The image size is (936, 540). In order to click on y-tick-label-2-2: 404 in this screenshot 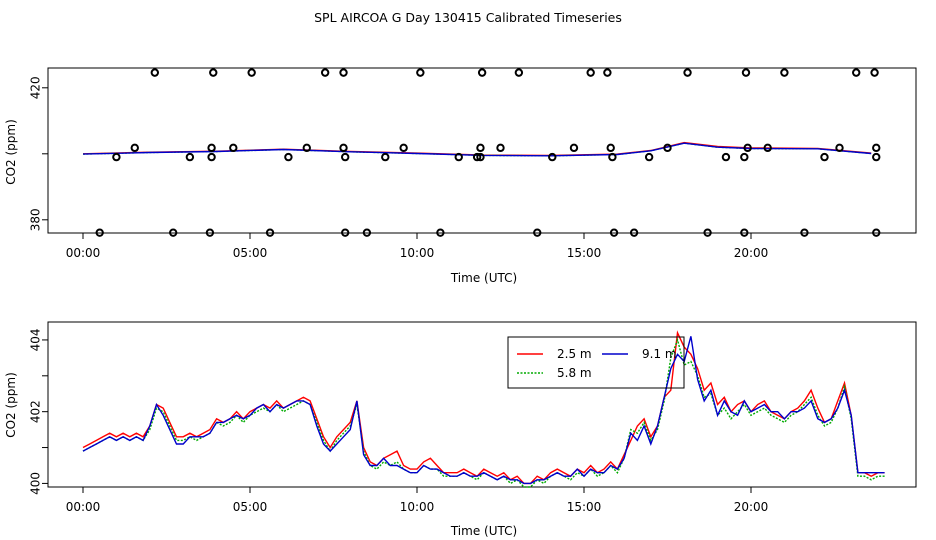, I will do `click(36, 339)`.